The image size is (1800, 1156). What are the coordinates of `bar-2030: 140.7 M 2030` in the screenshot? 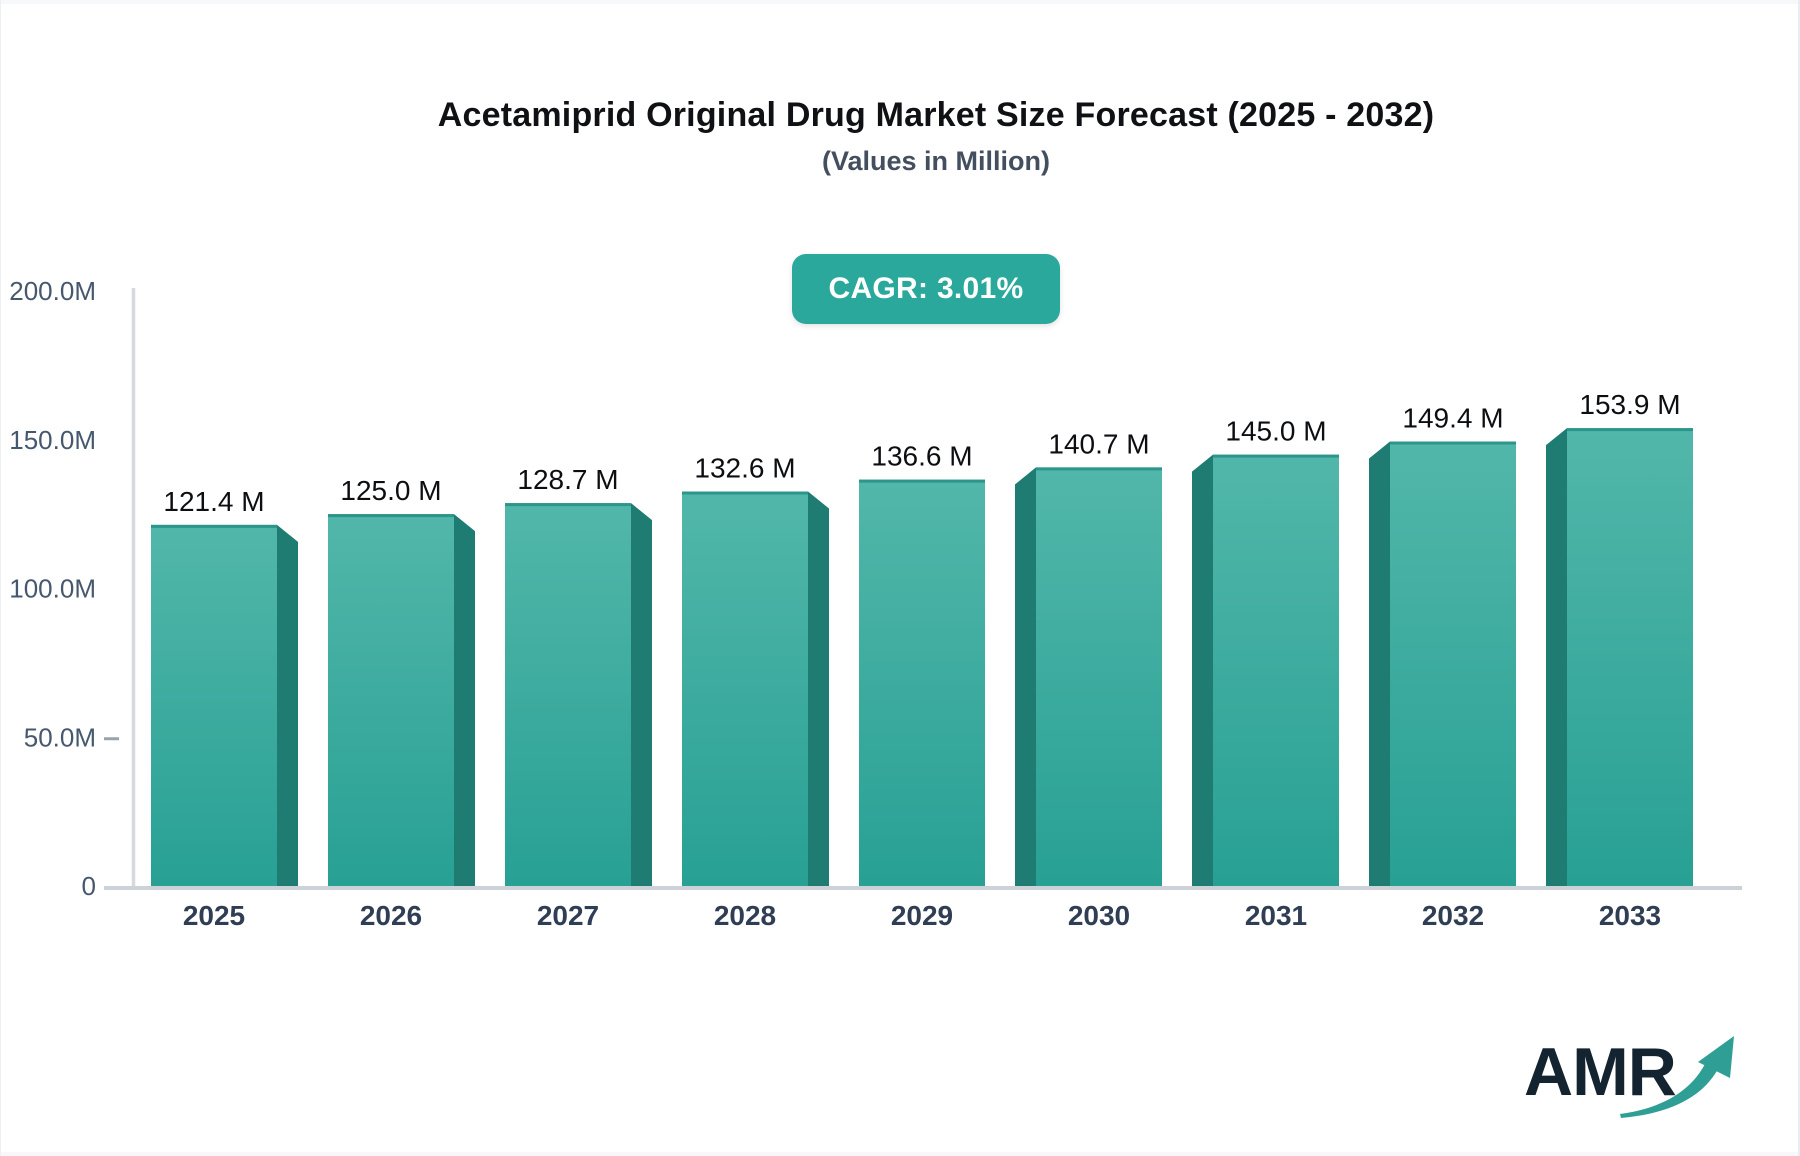 It's located at (1088, 679).